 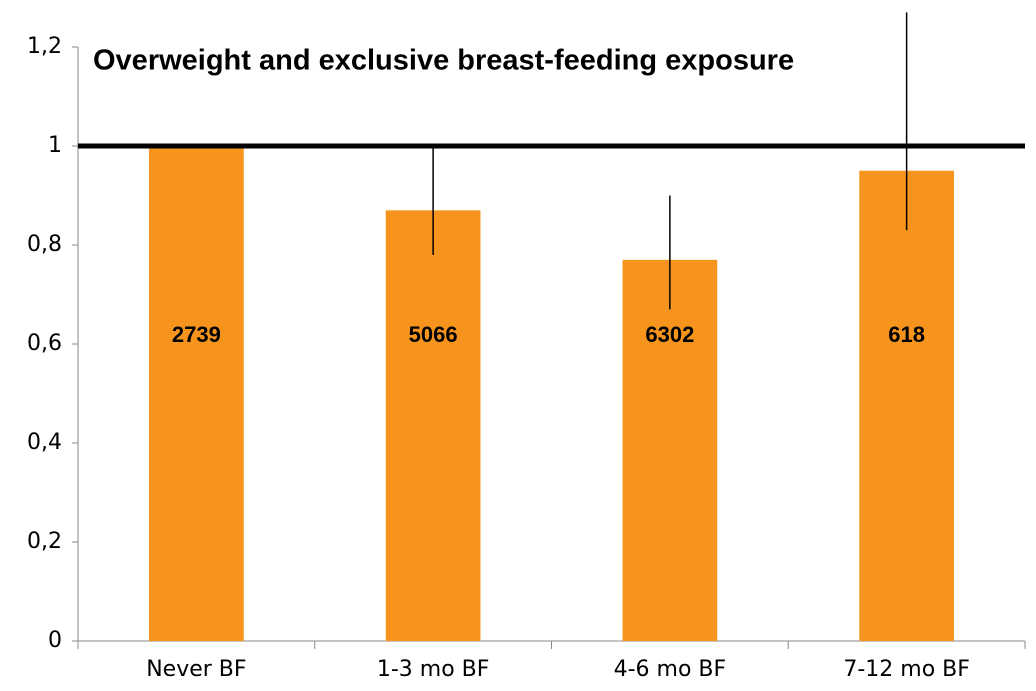 I want to click on sample-size-label: 2739, so click(x=196, y=334).